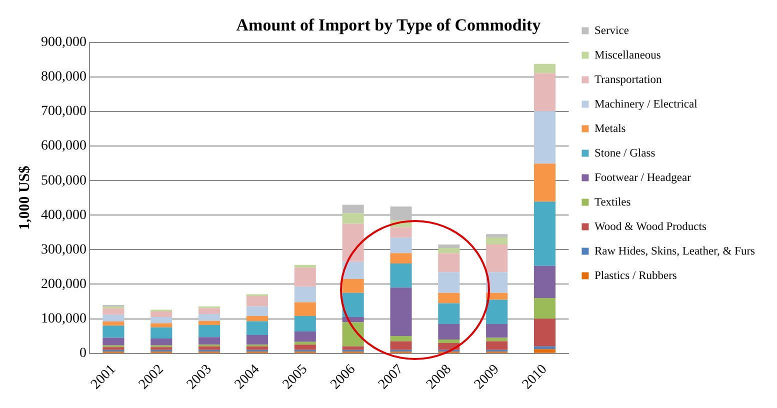  I want to click on y-tick-label: 0, so click(83, 353).